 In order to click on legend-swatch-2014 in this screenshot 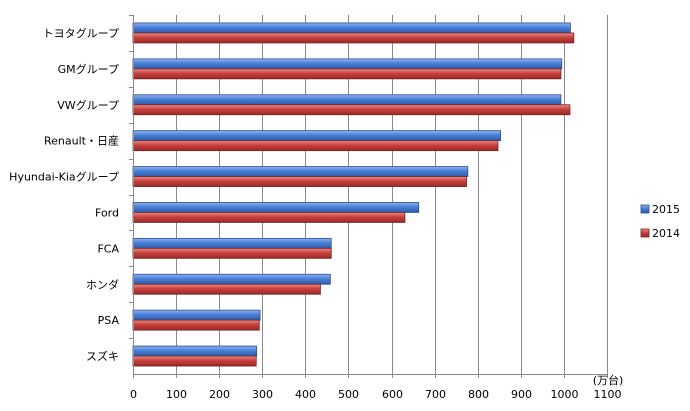, I will do `click(645, 233)`.